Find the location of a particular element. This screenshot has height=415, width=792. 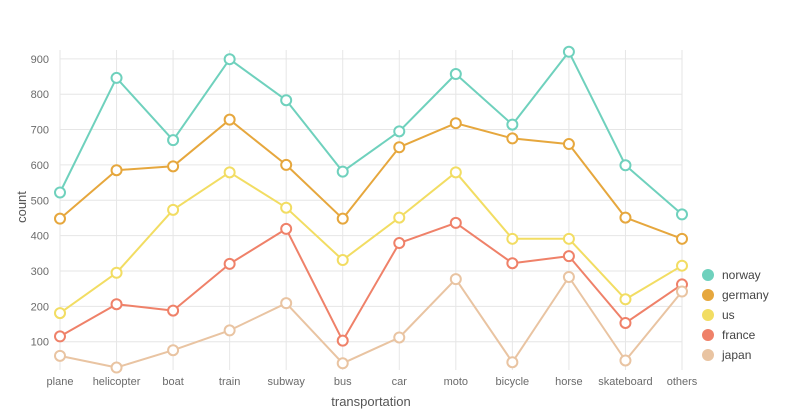

x-tick-label: subway is located at coordinates (287, 382).